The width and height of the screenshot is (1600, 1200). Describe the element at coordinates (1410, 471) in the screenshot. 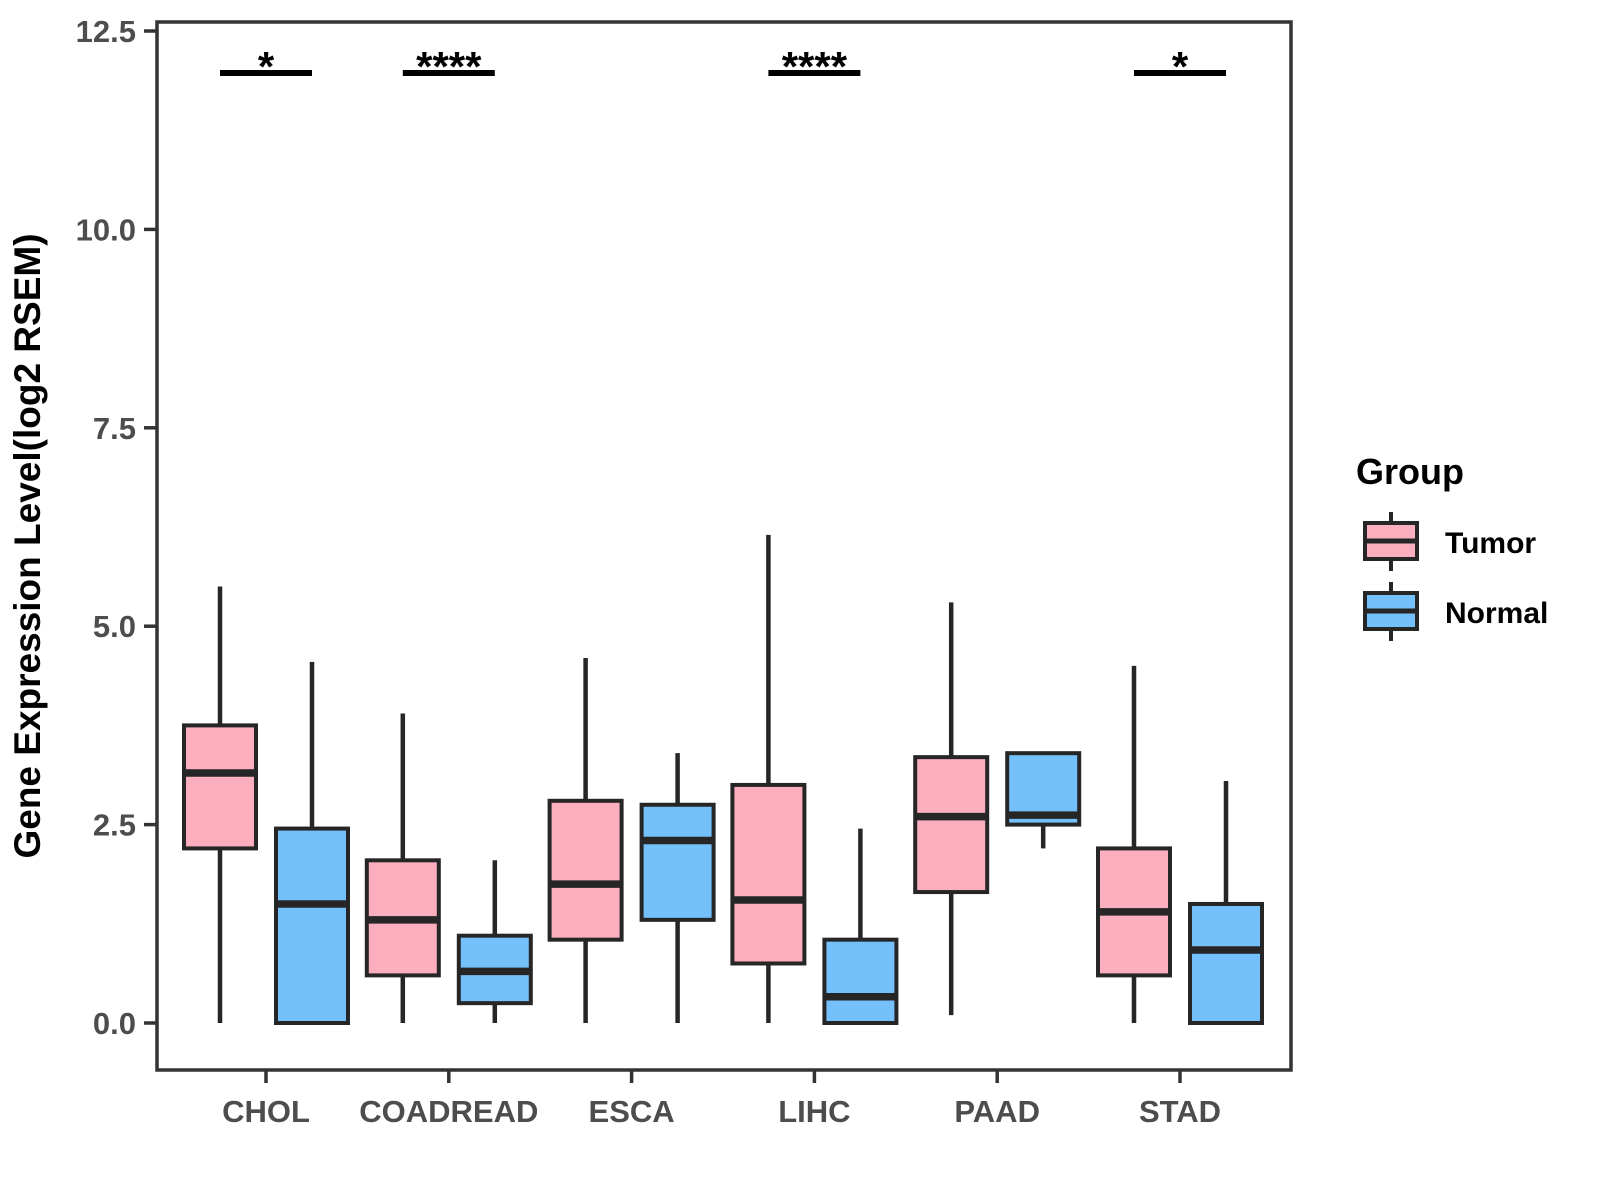

I see `legend-title: Group` at that location.